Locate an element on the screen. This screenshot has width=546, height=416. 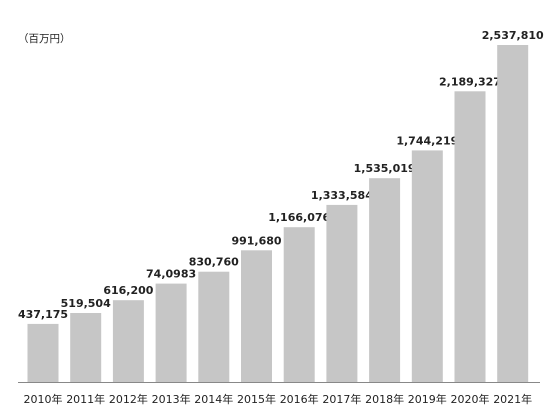
bar-2019年 is located at coordinates (427, 266).